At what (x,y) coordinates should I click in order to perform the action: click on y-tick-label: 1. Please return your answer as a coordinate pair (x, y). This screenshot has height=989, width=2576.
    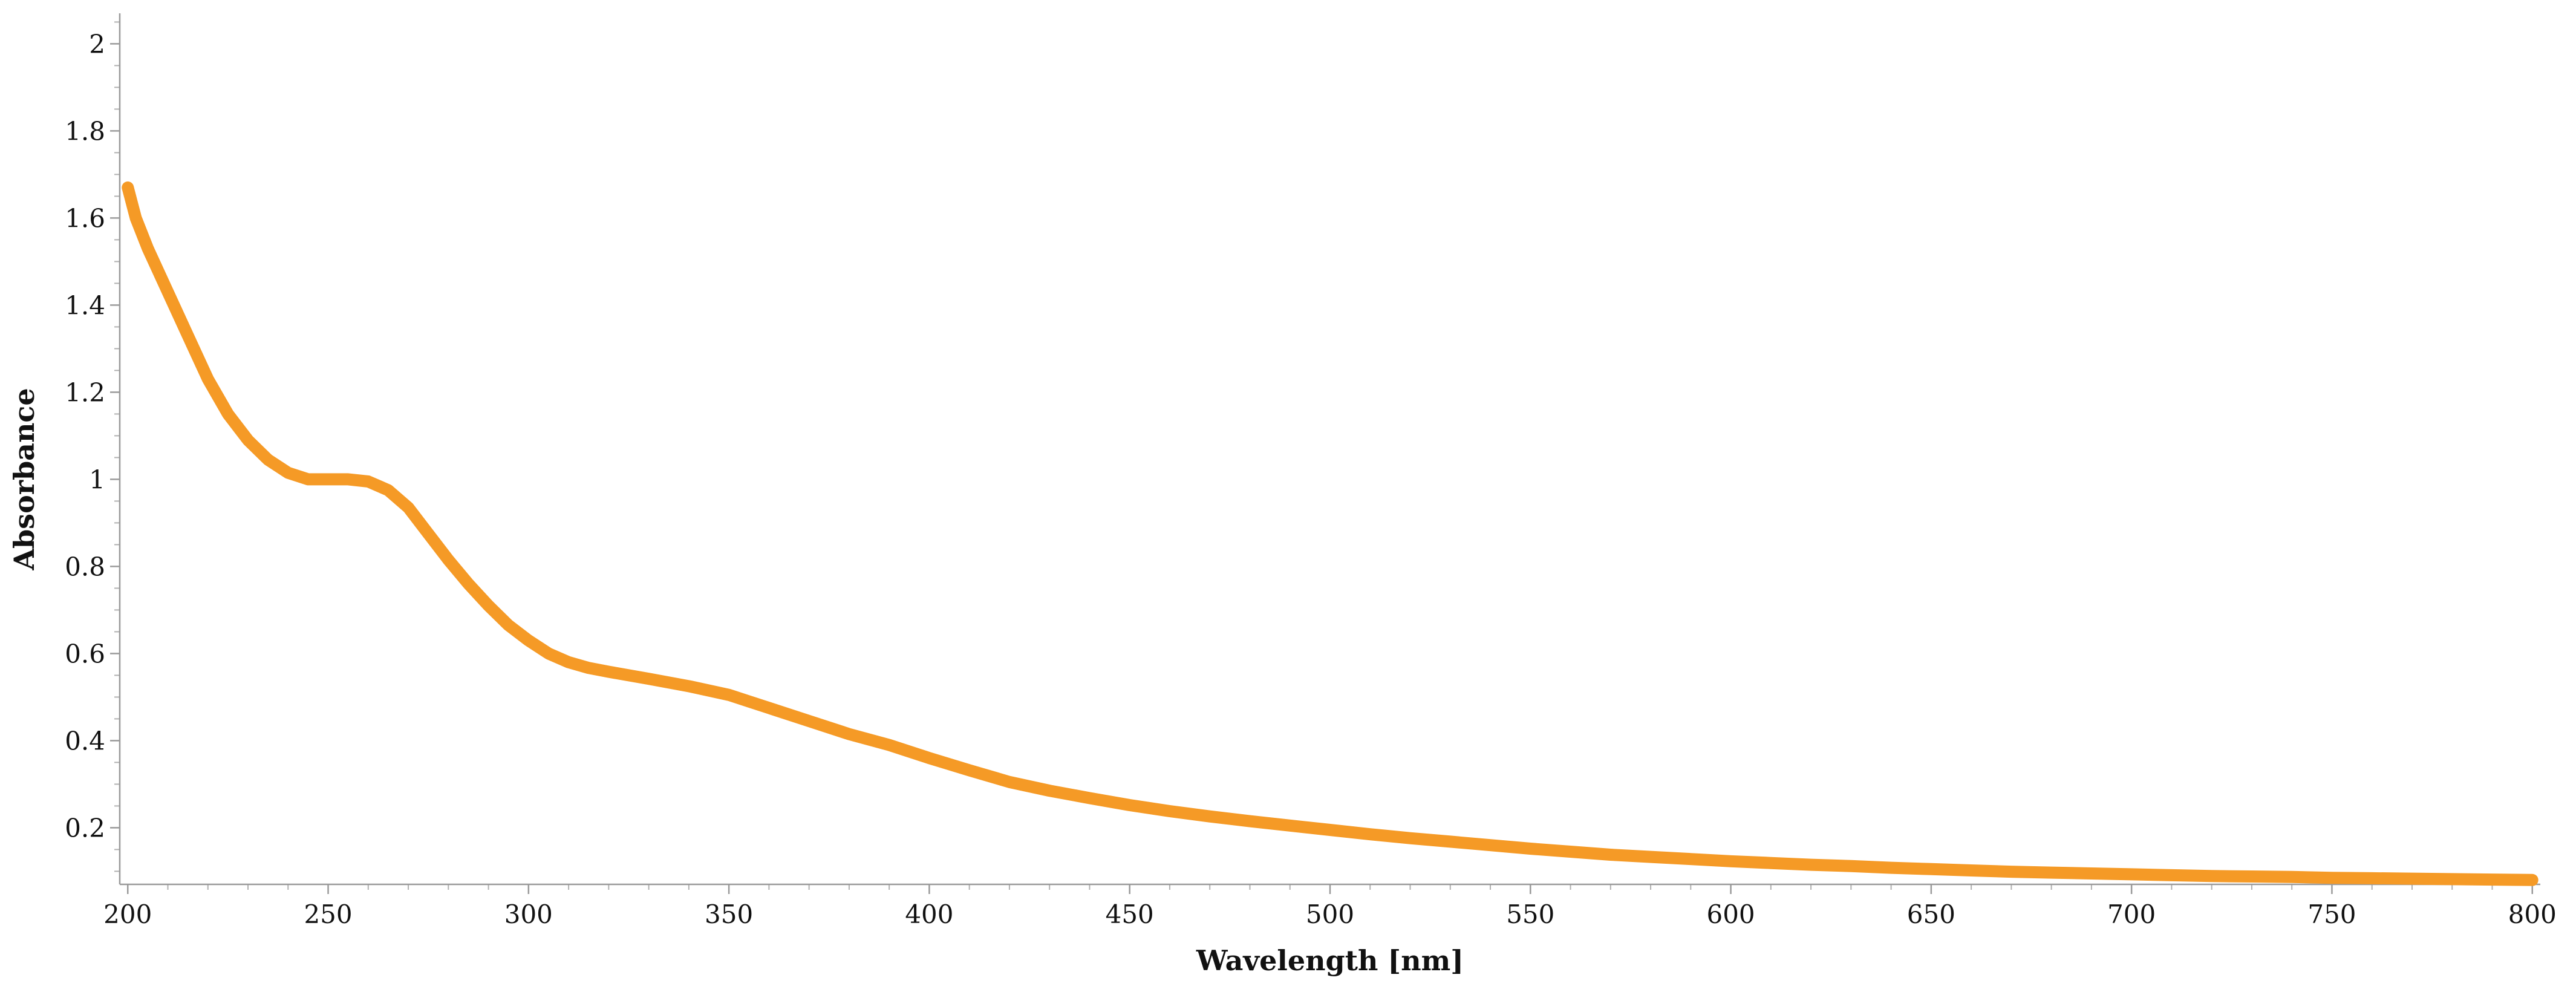
    Looking at the image, I should click on (97, 480).